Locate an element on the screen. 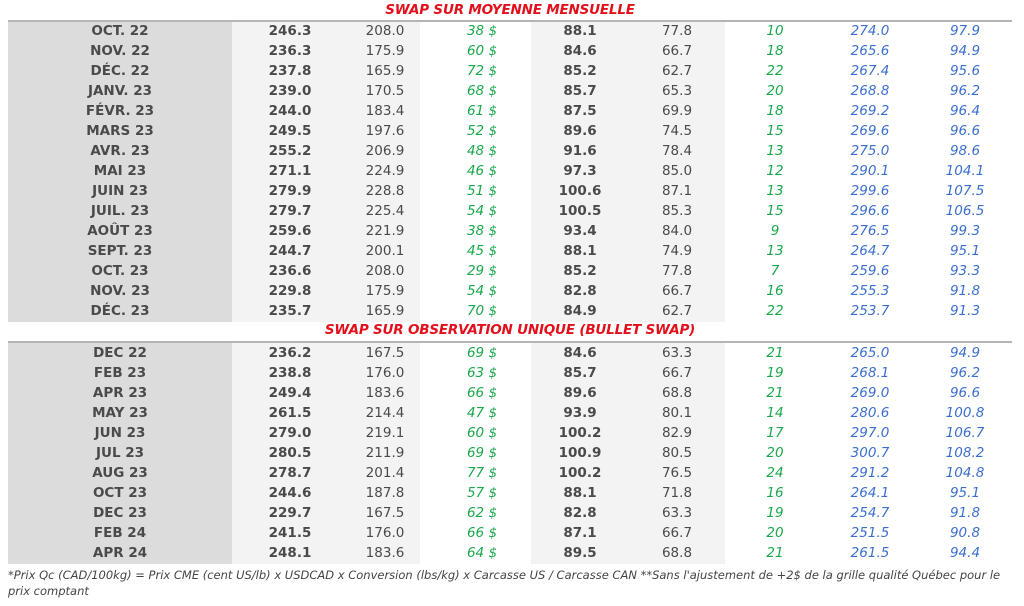 Image resolution: width=1024 pixels, height=606 pixels. row-label: APR 24 is located at coordinates (120, 553).